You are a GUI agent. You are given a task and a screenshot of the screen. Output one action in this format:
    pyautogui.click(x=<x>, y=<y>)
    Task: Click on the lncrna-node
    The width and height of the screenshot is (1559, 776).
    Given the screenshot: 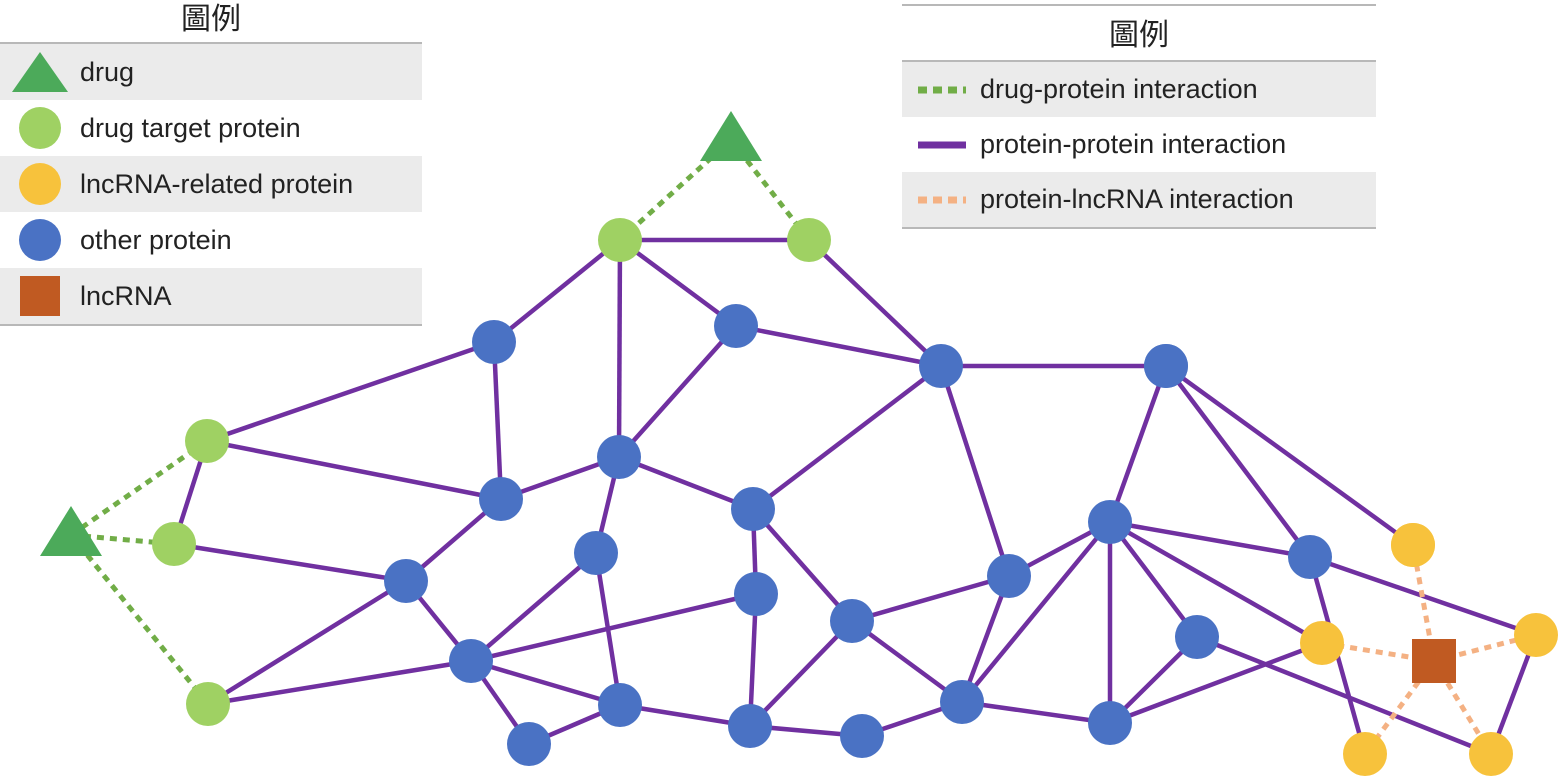 What is the action you would take?
    pyautogui.click(x=1434, y=661)
    